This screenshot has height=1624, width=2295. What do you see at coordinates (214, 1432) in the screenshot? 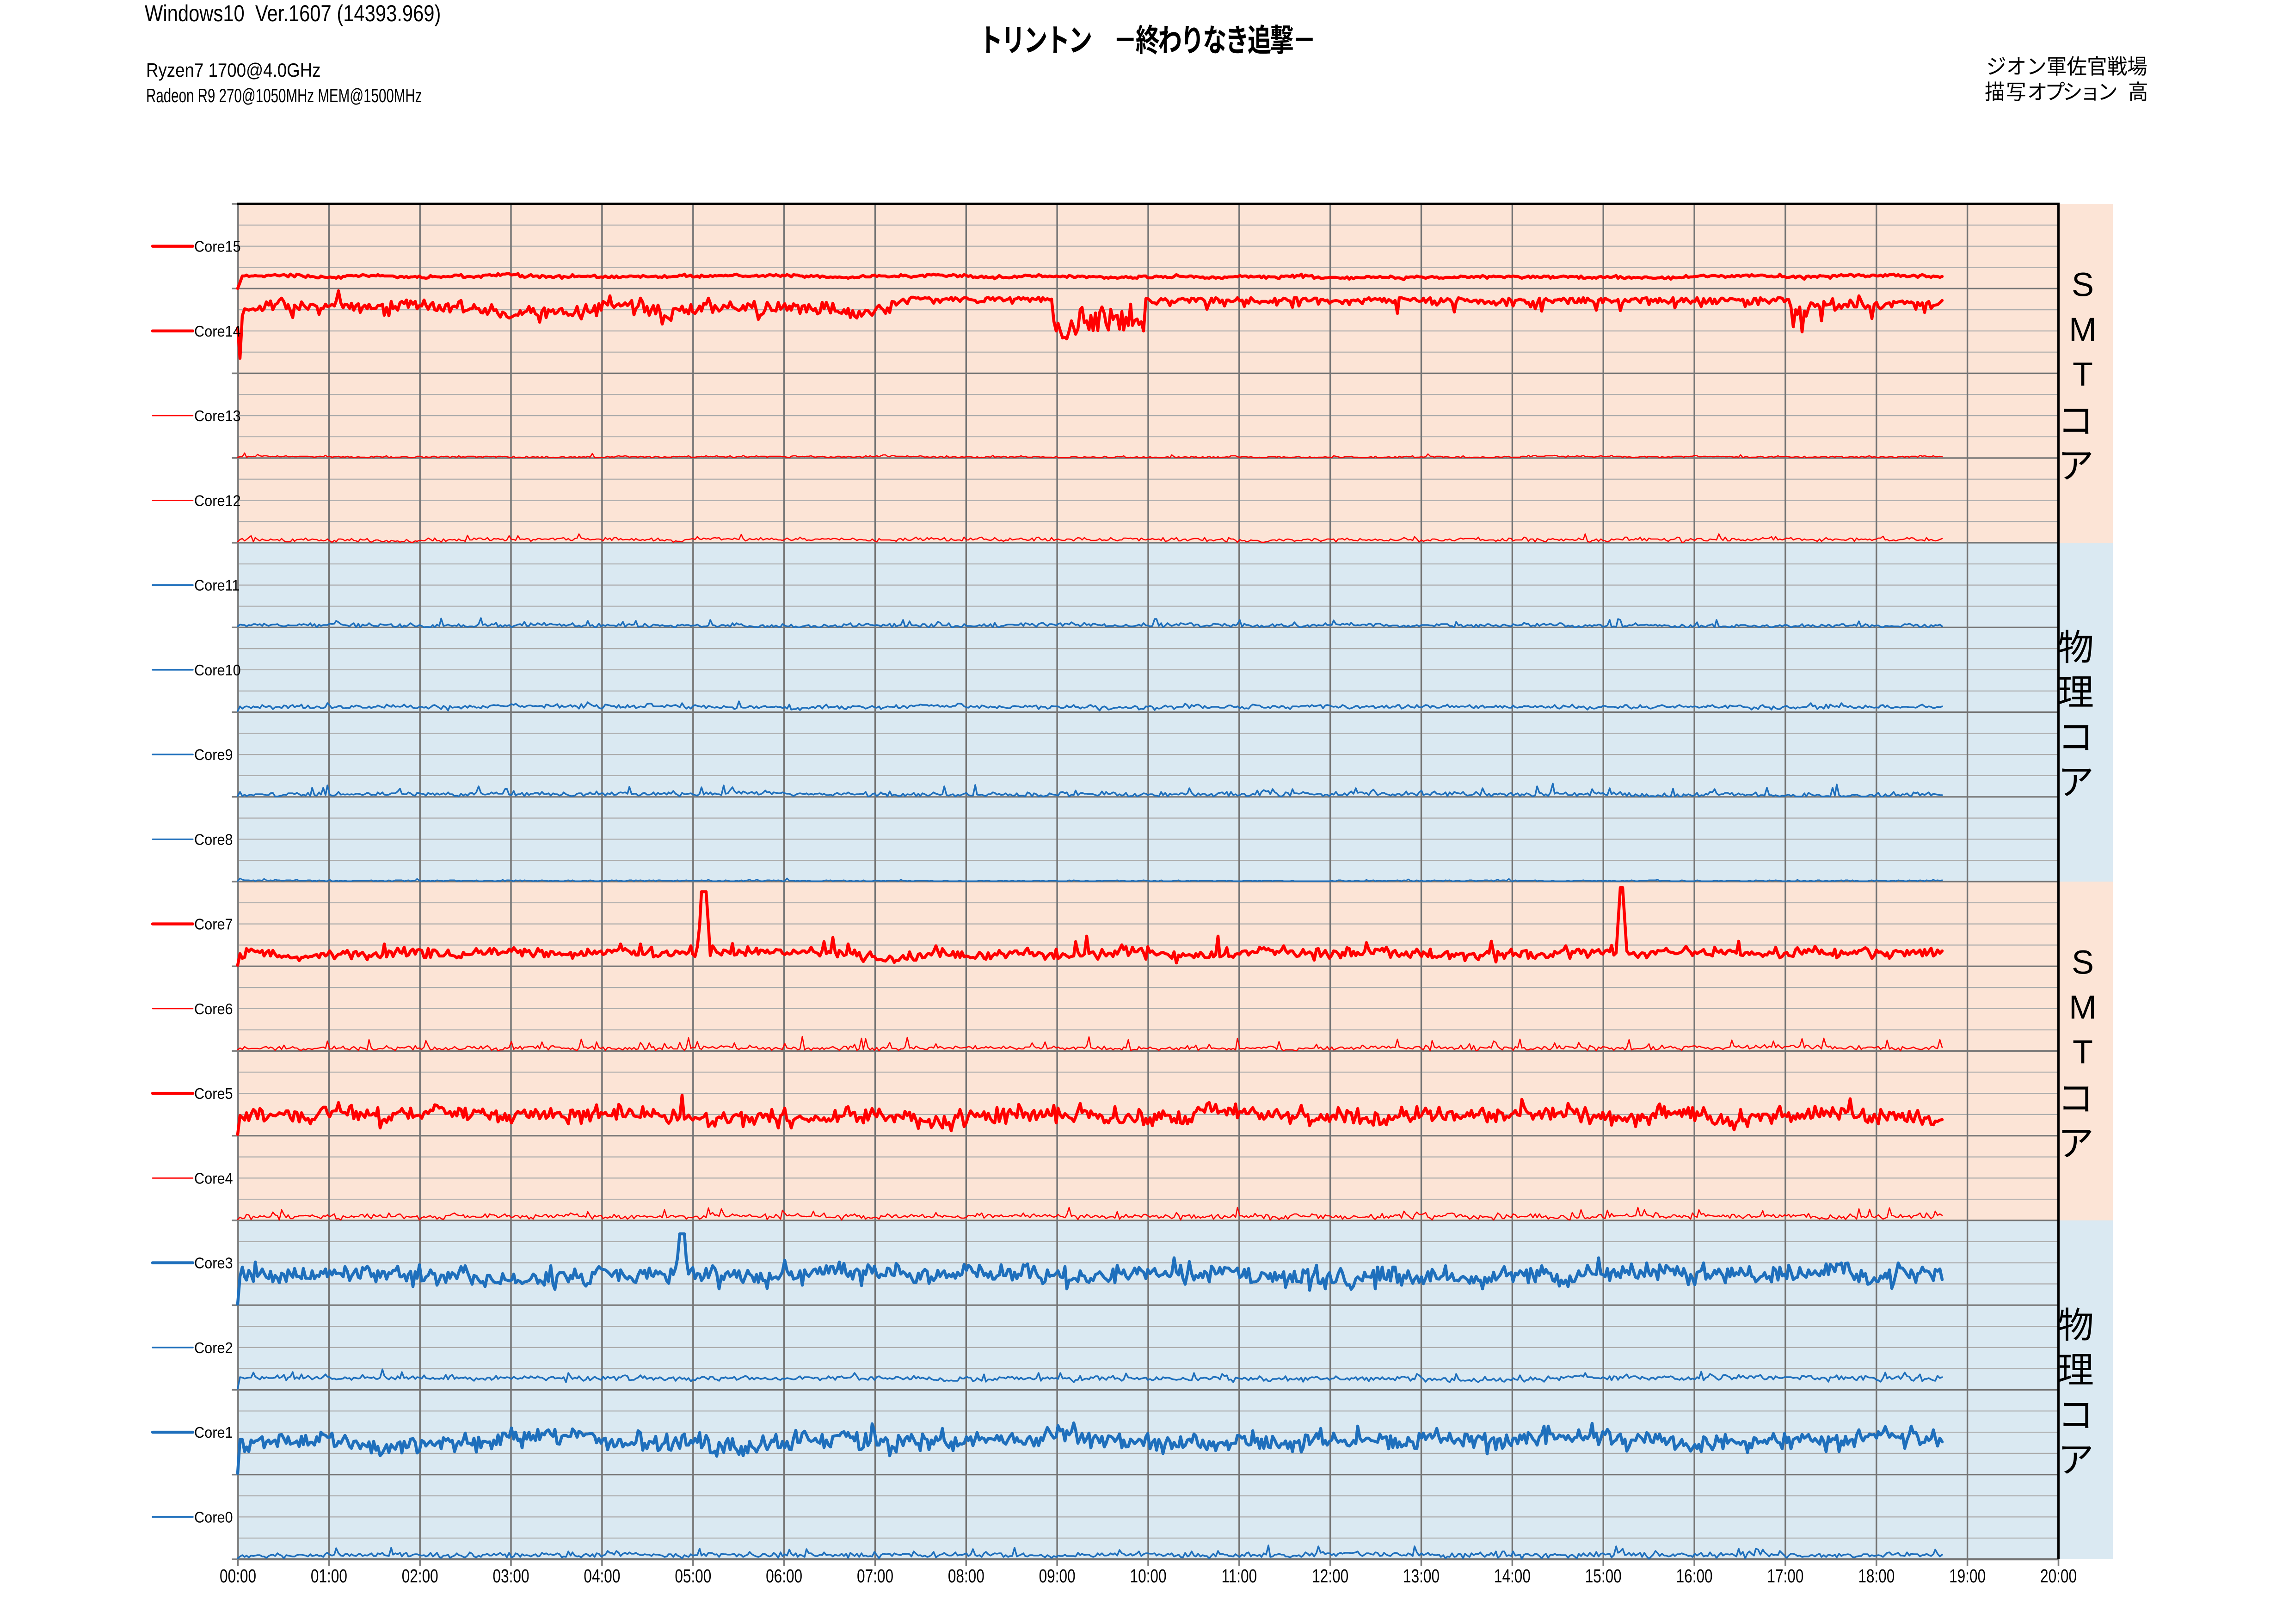
I see `svg-text: Core1` at bounding box center [214, 1432].